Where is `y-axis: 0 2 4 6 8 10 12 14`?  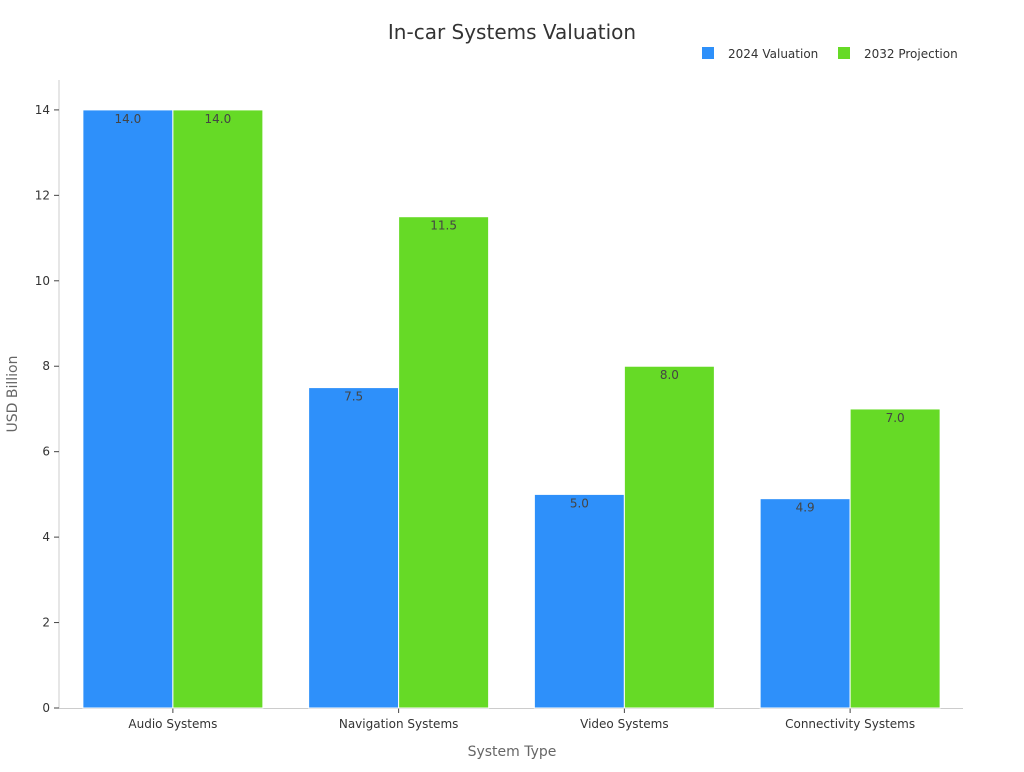 y-axis: 0 2 4 6 8 10 12 14 is located at coordinates (47, 397).